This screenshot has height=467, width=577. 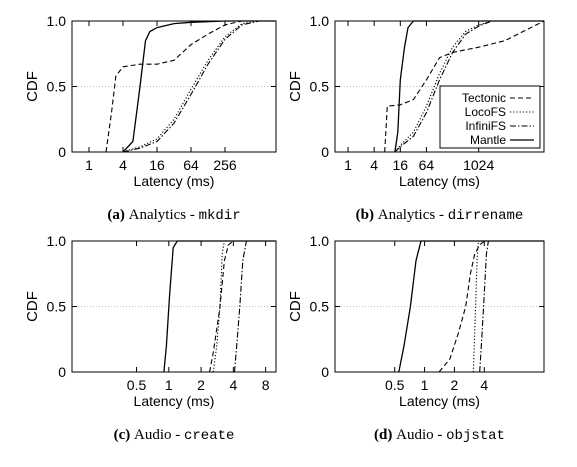 What do you see at coordinates (266, 385) in the screenshot?
I see `x-tick-label: 8` at bounding box center [266, 385].